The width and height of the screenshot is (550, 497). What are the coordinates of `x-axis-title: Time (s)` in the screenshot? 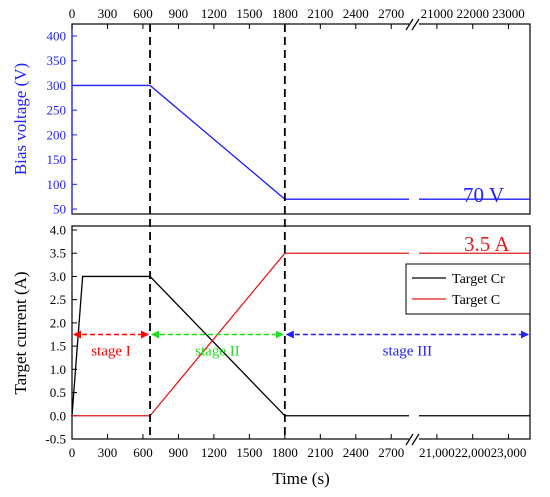 It's located at (300, 478).